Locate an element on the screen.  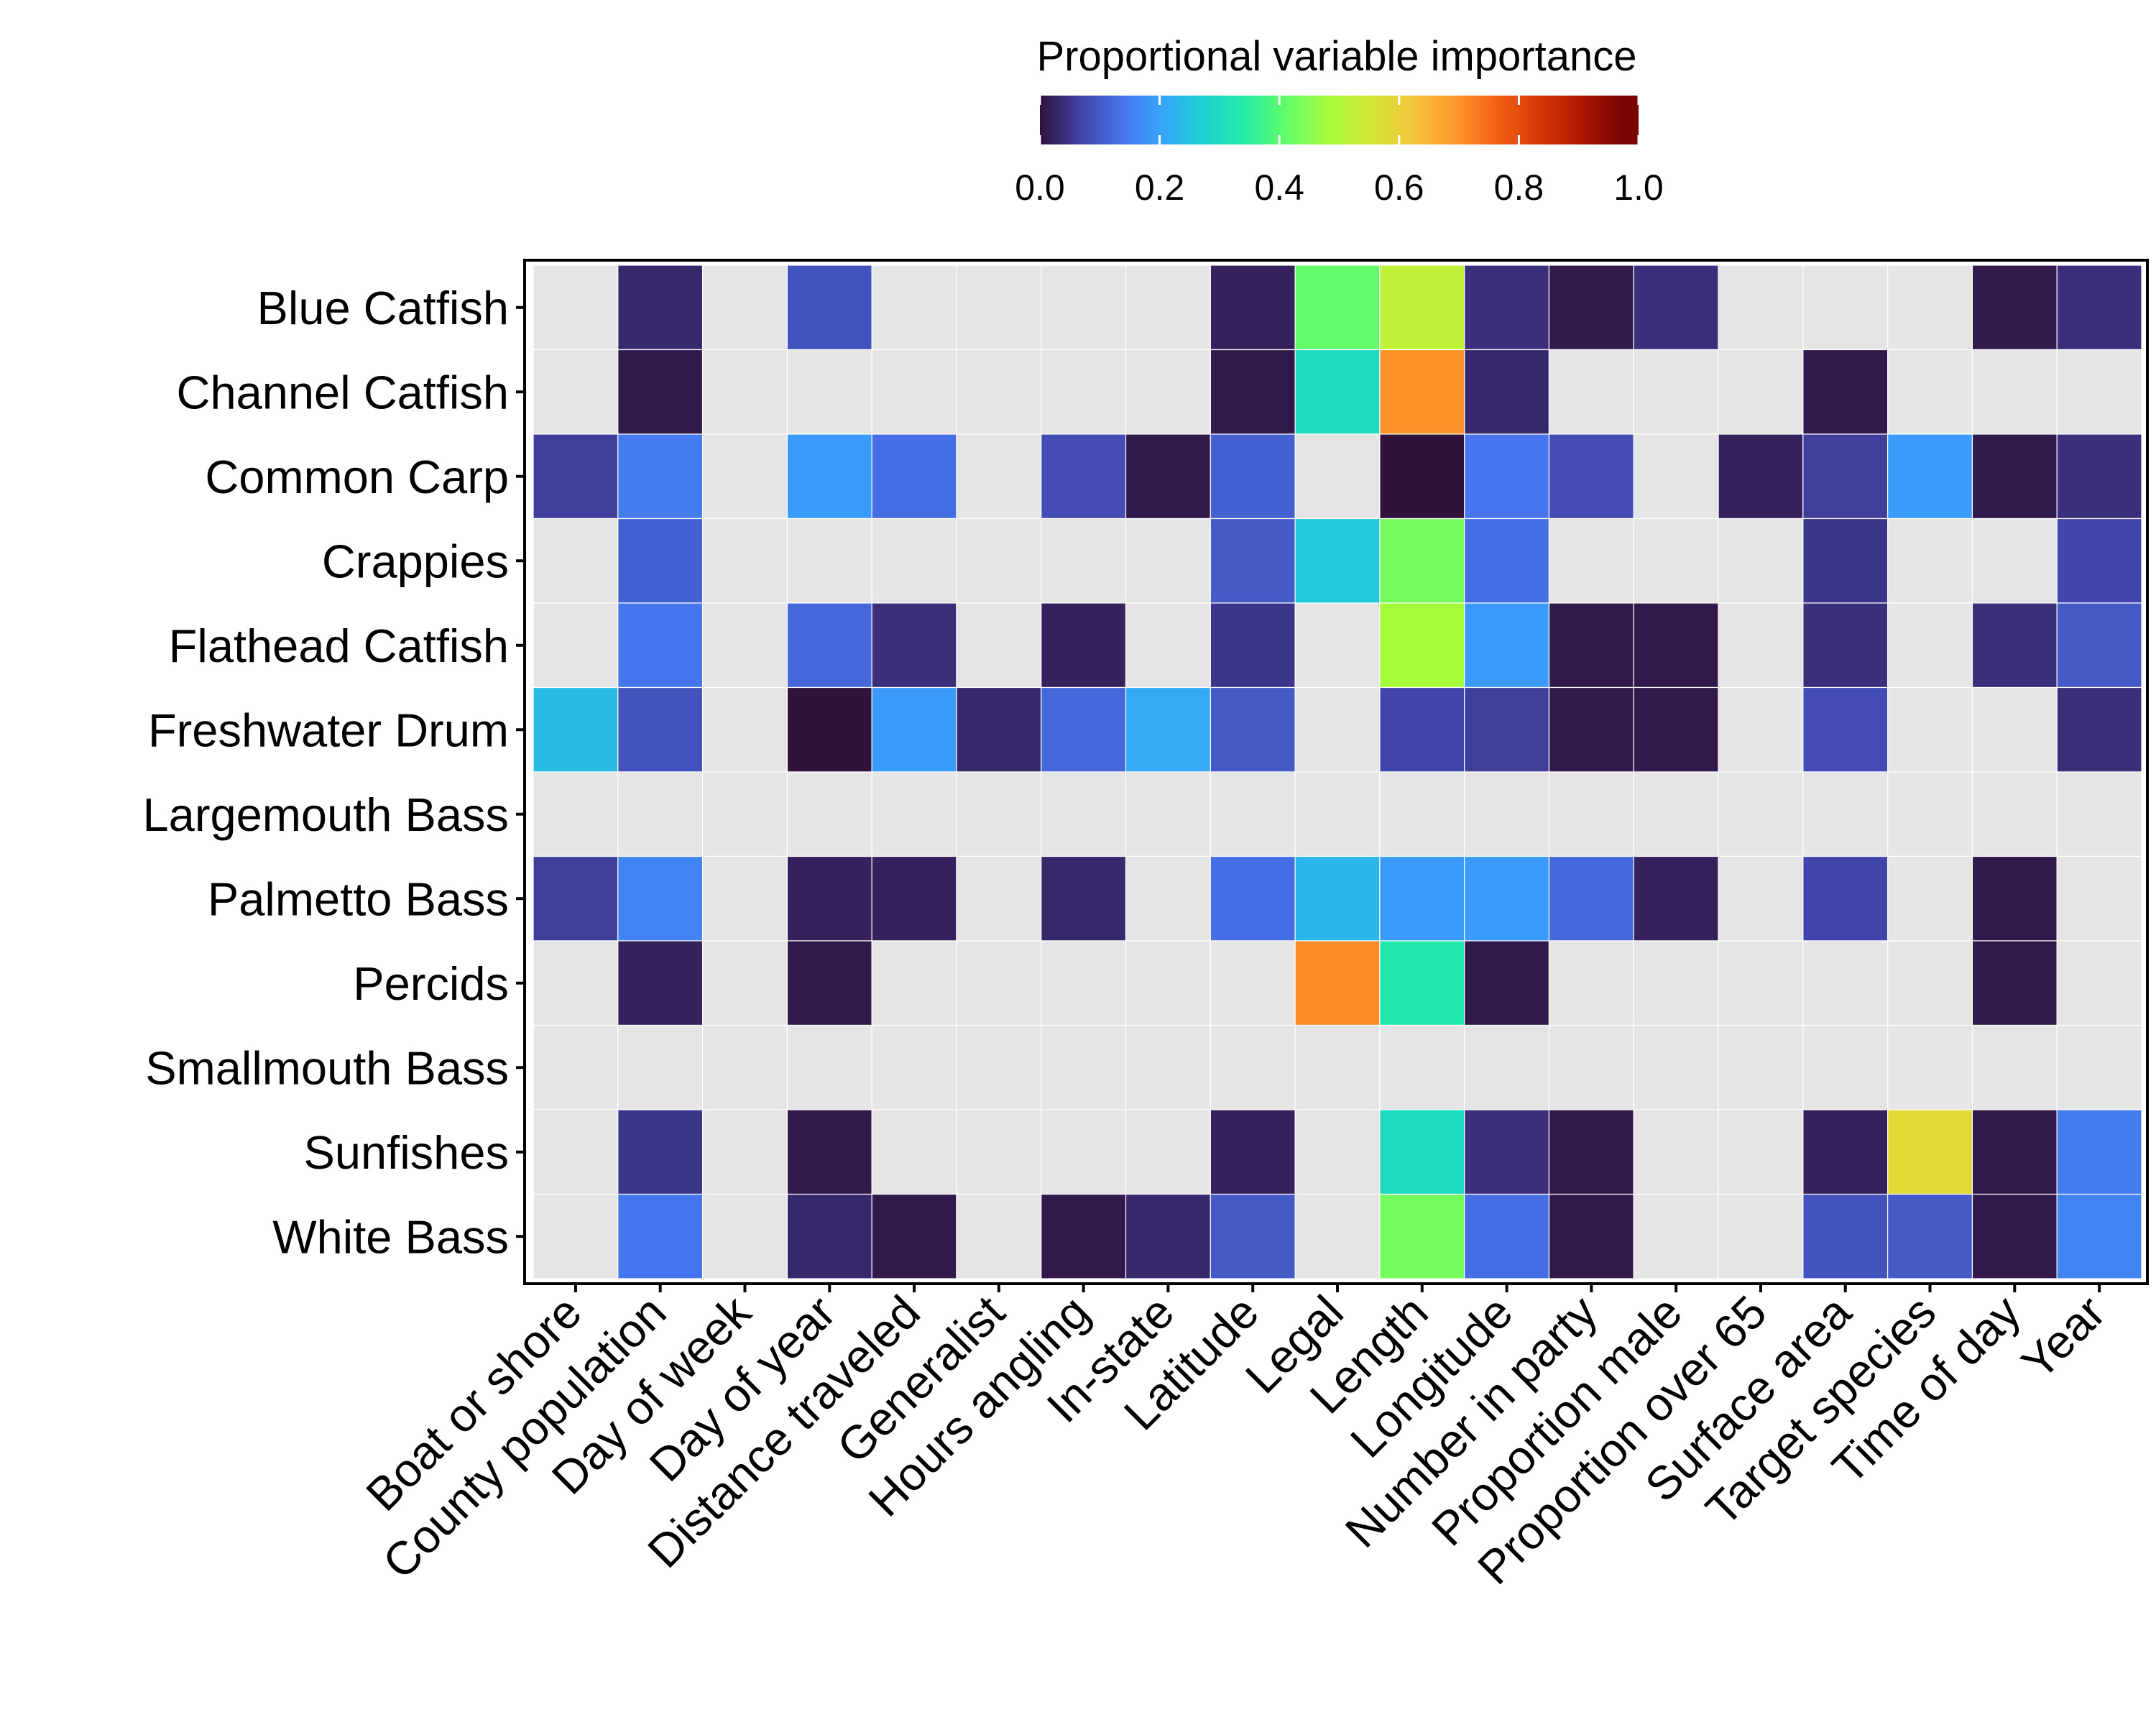
legend-tick-label: 0.0 is located at coordinates (1040, 187).